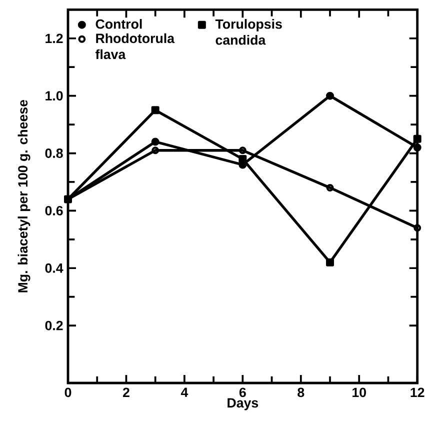  What do you see at coordinates (54, 96) in the screenshot?
I see `y-tick-label: 1.0` at bounding box center [54, 96].